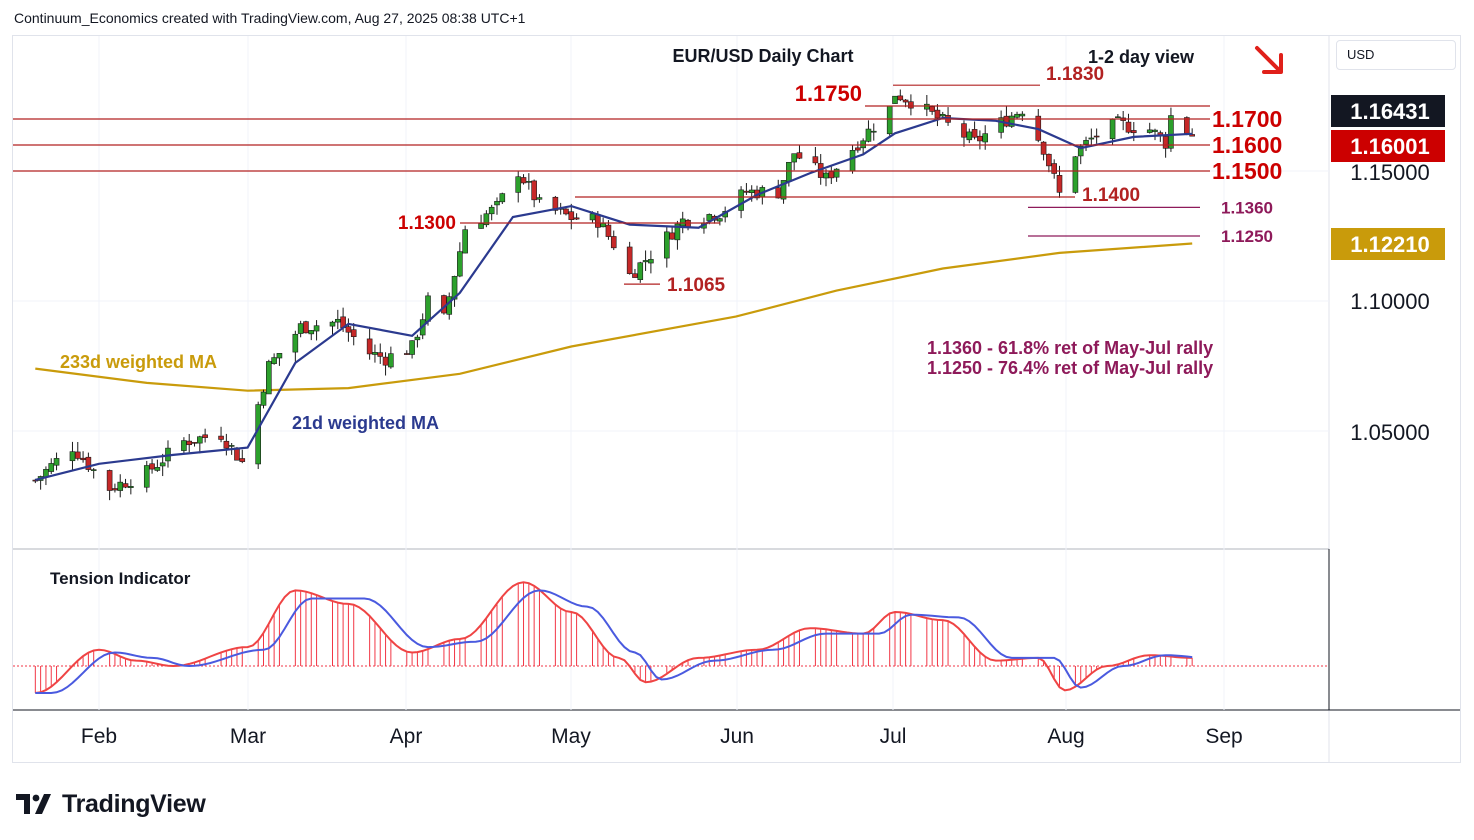 The image size is (1474, 840). I want to click on tension-signal-line, so click(614, 637).